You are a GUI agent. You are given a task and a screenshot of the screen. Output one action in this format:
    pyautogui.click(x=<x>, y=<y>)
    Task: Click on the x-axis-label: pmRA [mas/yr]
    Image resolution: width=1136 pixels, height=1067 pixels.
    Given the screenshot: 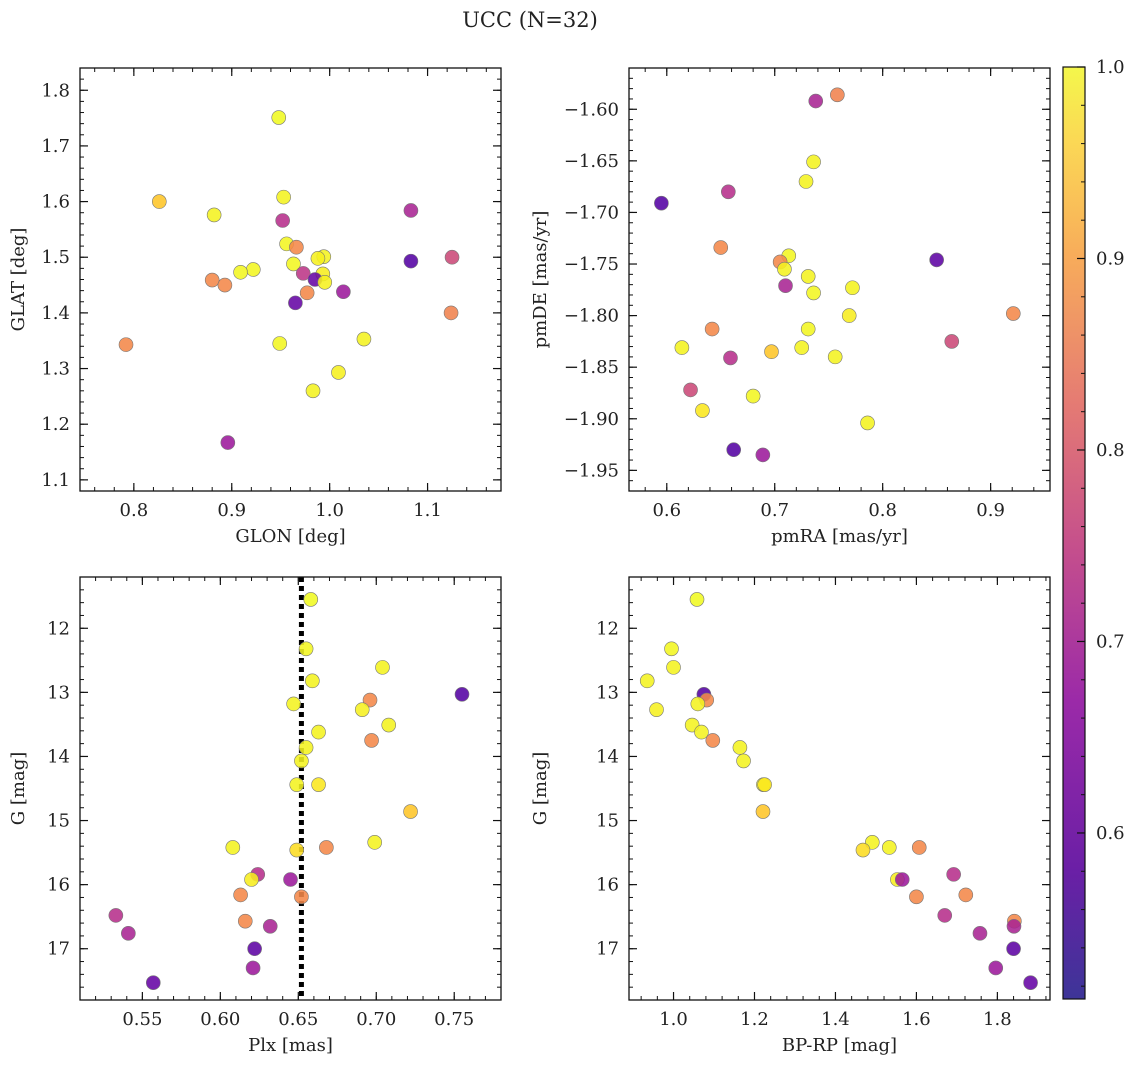 What is the action you would take?
    pyautogui.click(x=839, y=536)
    